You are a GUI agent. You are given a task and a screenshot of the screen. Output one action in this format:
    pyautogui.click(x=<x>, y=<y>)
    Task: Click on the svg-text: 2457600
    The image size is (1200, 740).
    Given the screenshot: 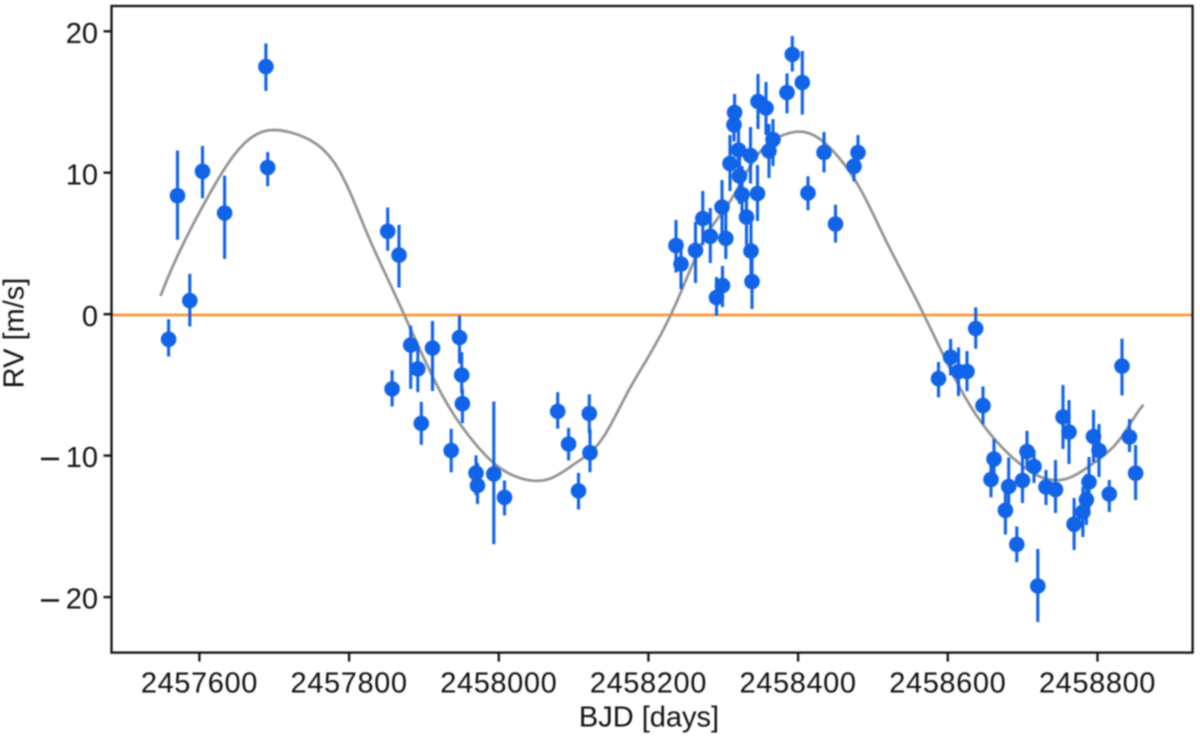 What is the action you would take?
    pyautogui.click(x=199, y=684)
    